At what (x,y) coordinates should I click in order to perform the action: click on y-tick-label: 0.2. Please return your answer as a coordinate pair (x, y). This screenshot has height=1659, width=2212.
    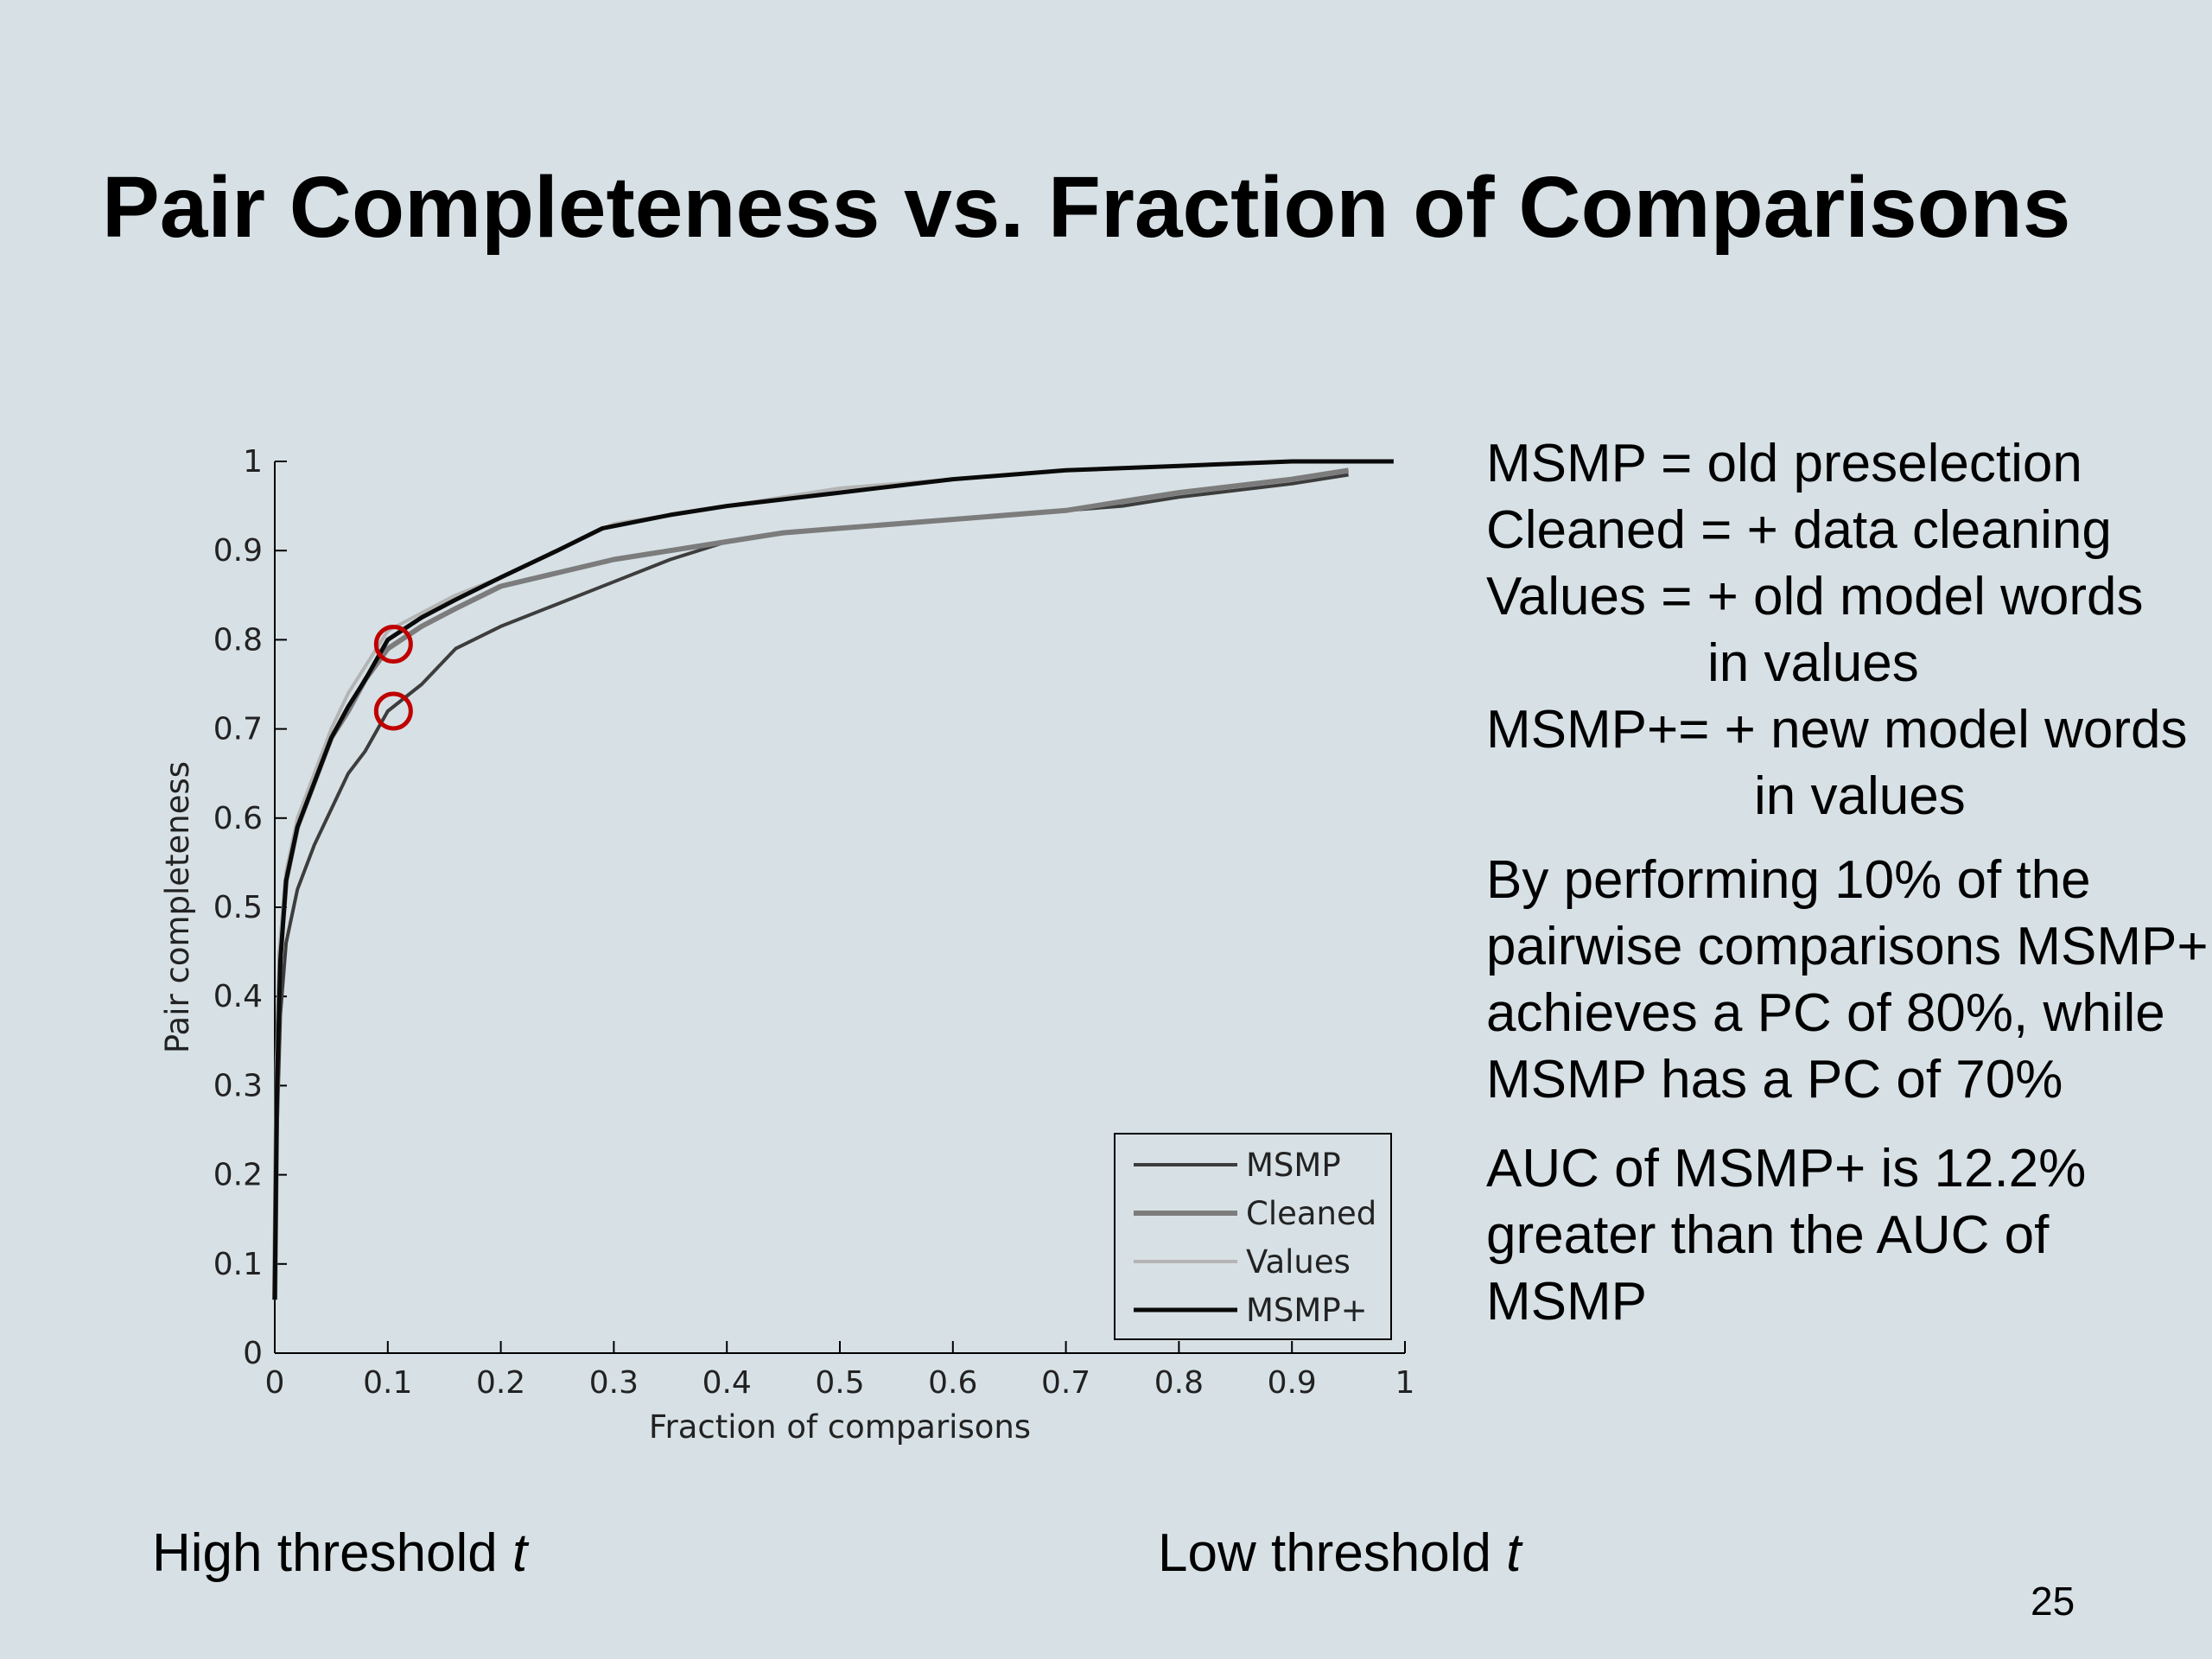
    Looking at the image, I should click on (238, 1175).